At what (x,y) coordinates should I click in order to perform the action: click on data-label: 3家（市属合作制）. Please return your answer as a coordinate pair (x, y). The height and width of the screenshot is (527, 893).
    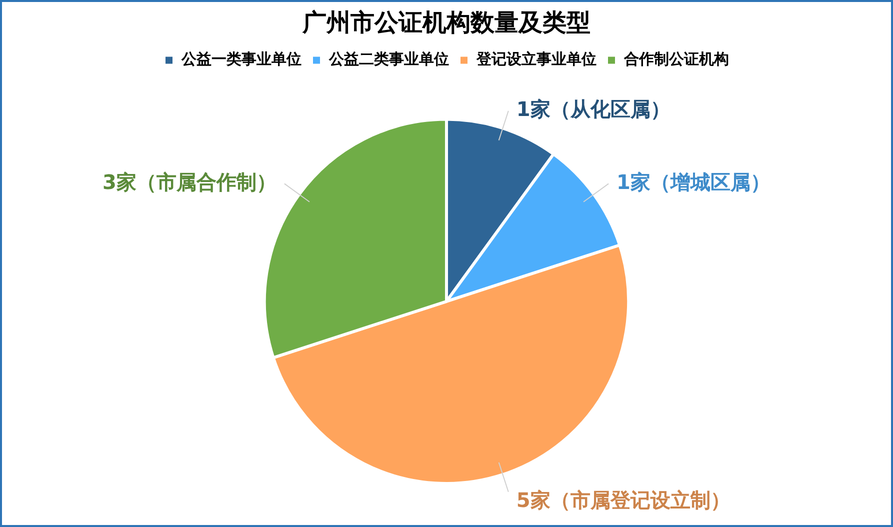
    Looking at the image, I should click on (189, 182).